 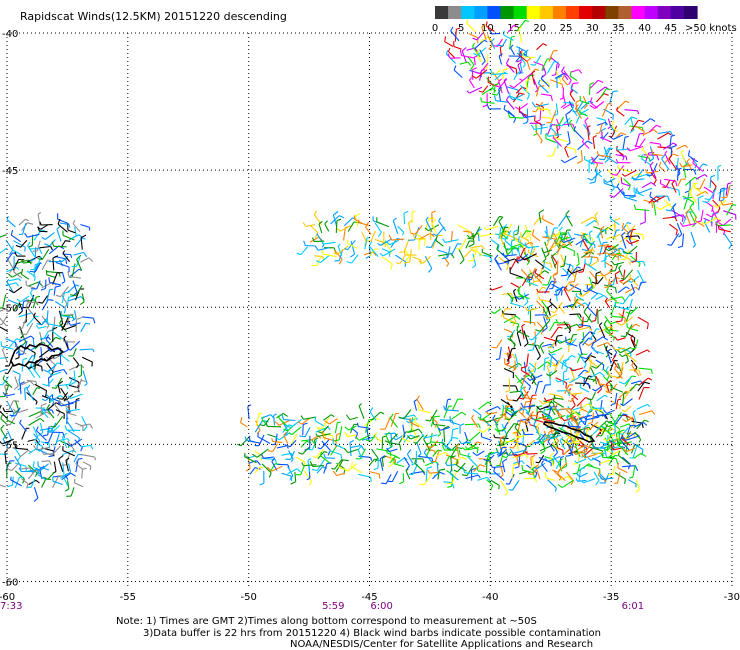 What do you see at coordinates (442, 445) in the screenshot?
I see `south-band-barbs` at bounding box center [442, 445].